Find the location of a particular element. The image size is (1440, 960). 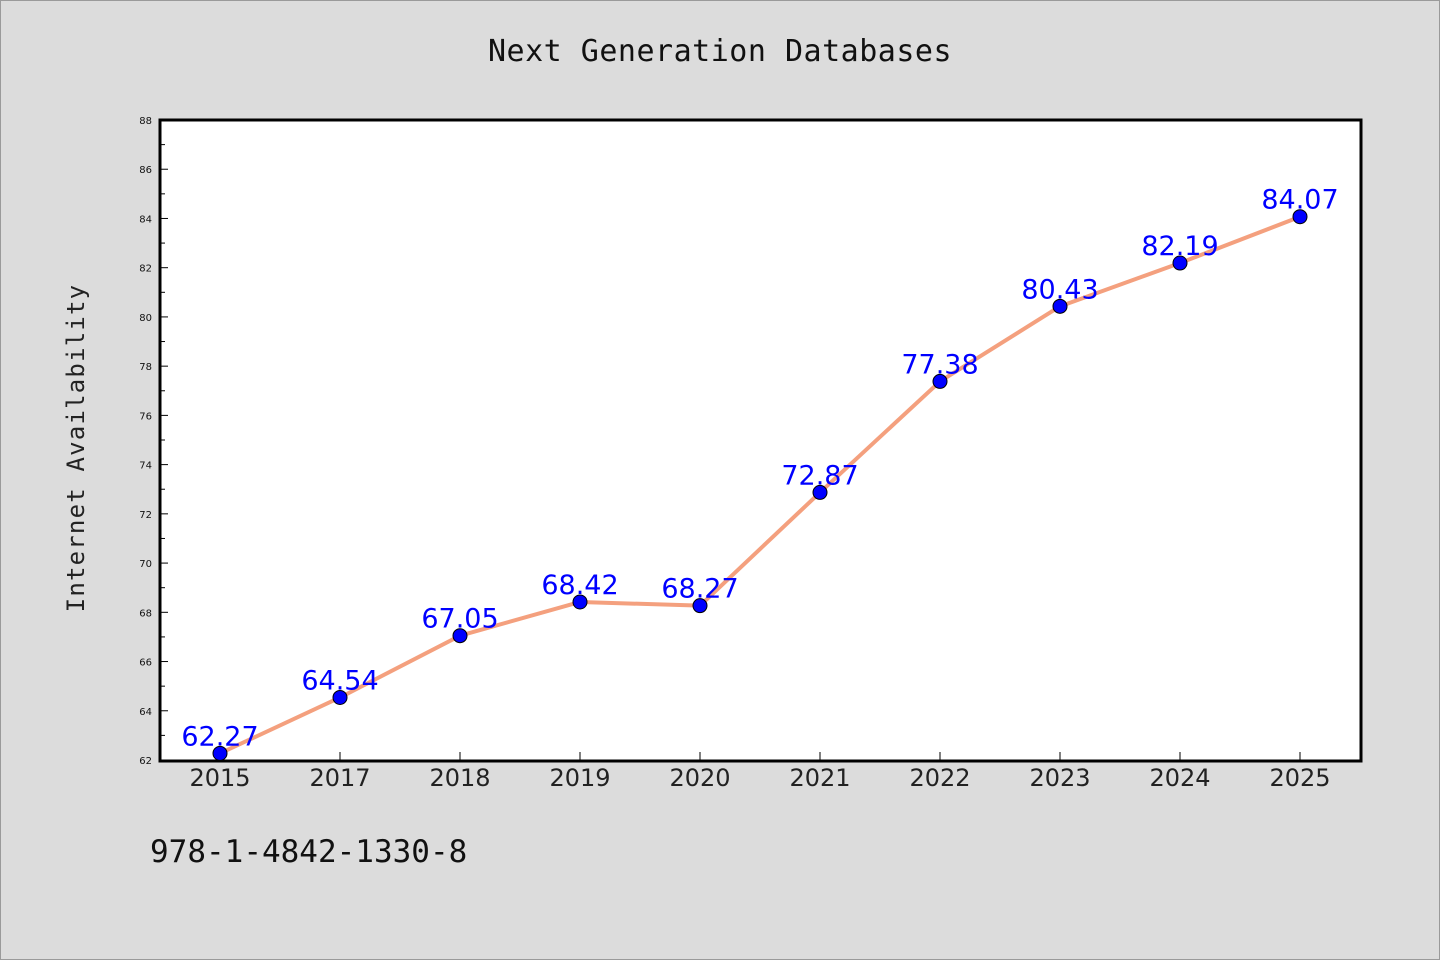

y-tick-label: 86 is located at coordinates (145, 170).